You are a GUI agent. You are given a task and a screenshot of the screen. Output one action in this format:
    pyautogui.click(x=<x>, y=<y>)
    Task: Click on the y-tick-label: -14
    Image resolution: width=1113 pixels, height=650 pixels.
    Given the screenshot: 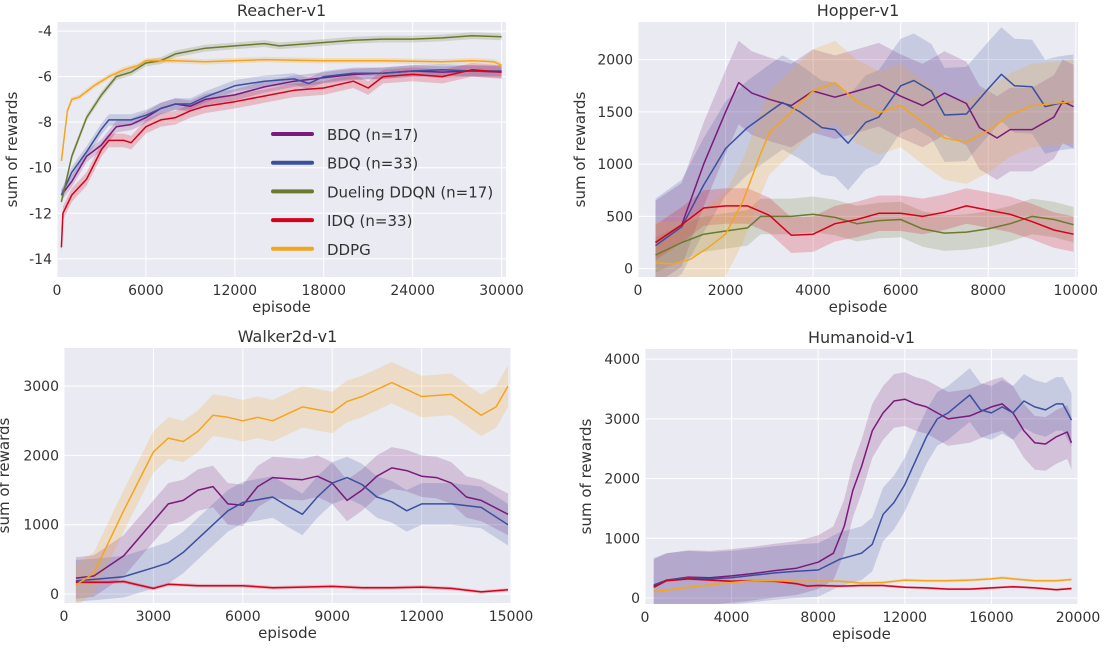 What is the action you would take?
    pyautogui.click(x=40, y=260)
    